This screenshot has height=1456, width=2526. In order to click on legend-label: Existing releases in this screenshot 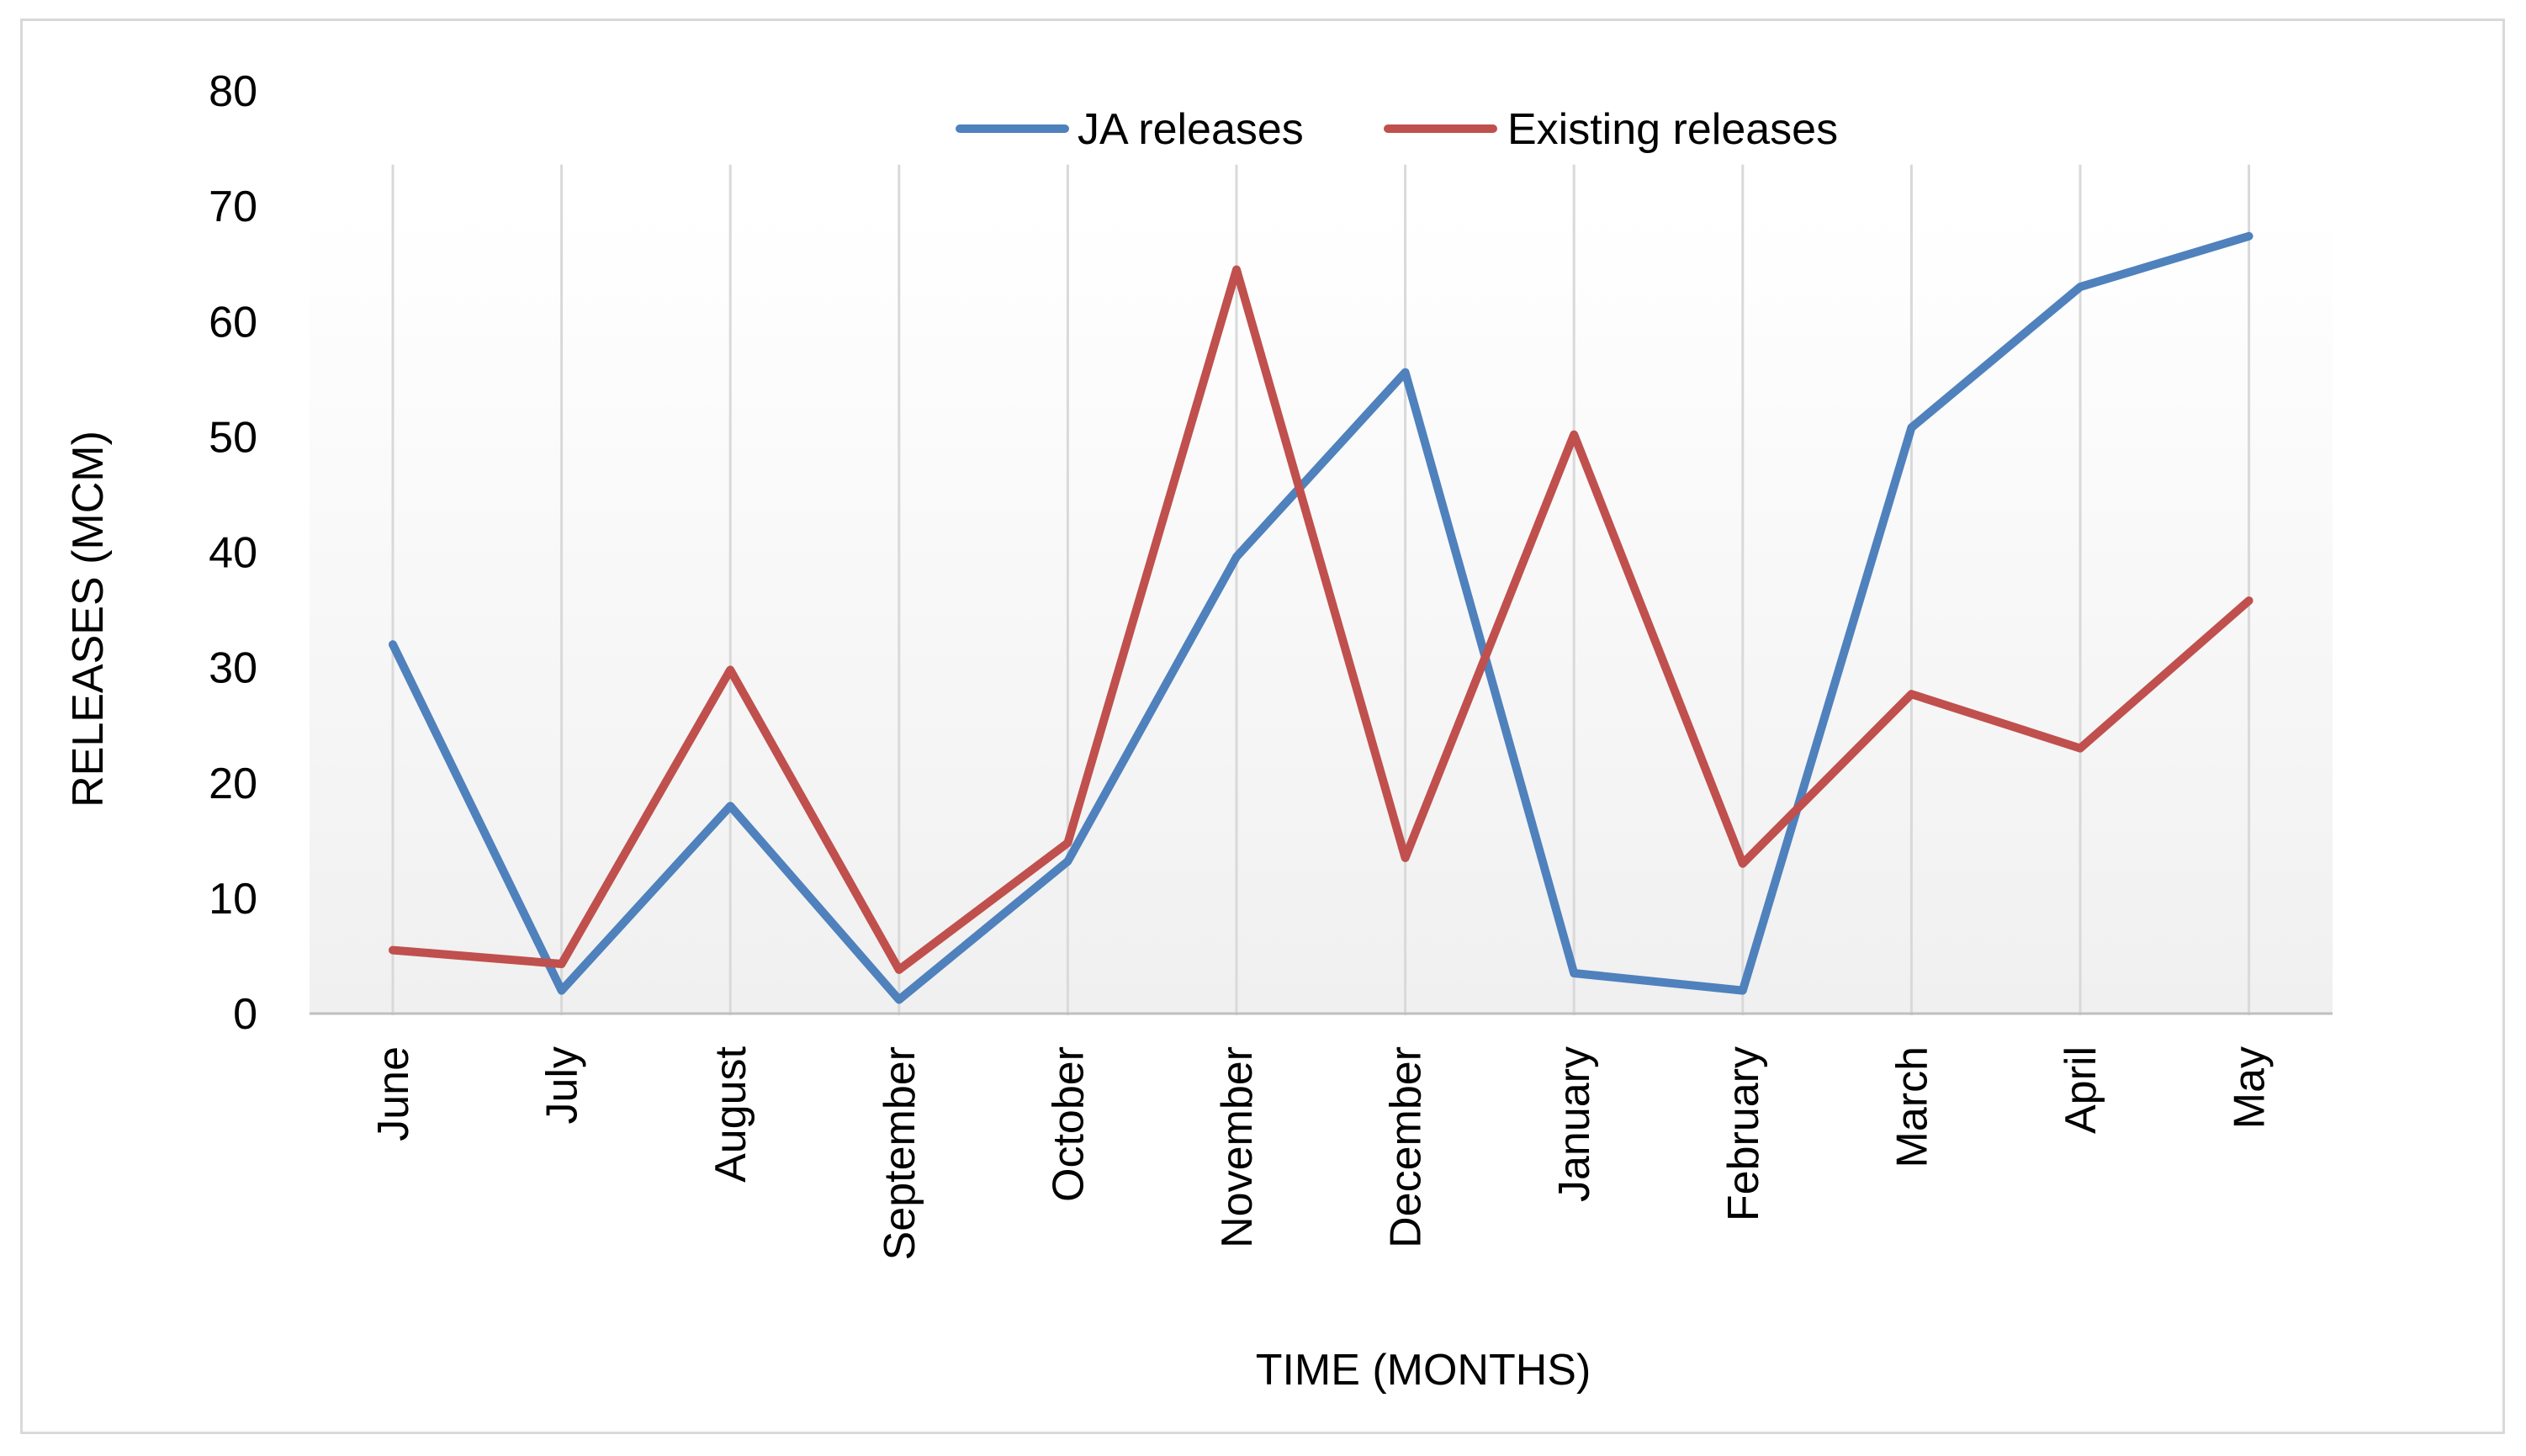, I will do `click(1673, 129)`.